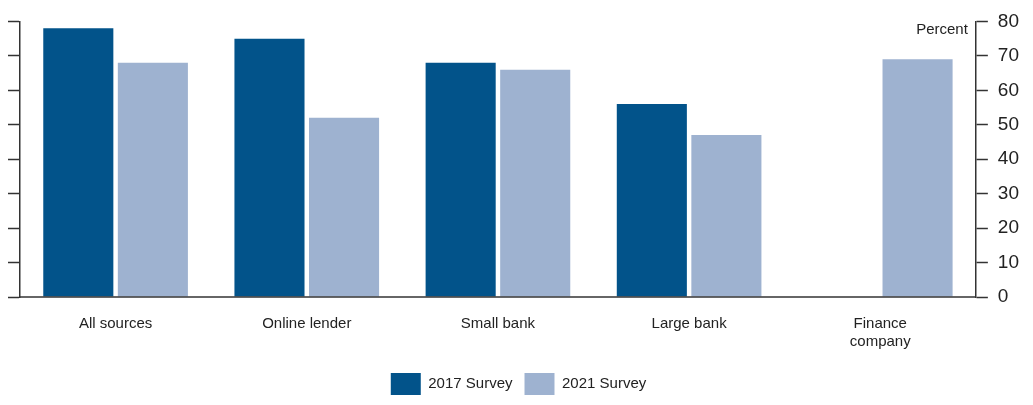 The image size is (1033, 405). What do you see at coordinates (1008, 20) in the screenshot?
I see `y-tick-label: 80` at bounding box center [1008, 20].